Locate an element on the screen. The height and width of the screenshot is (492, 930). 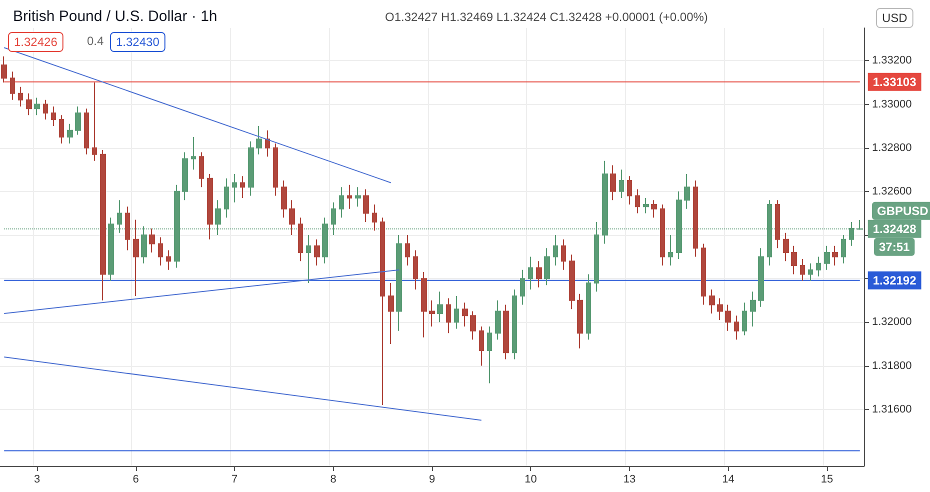
y-tick-label: 1.33200 is located at coordinates (892, 60).